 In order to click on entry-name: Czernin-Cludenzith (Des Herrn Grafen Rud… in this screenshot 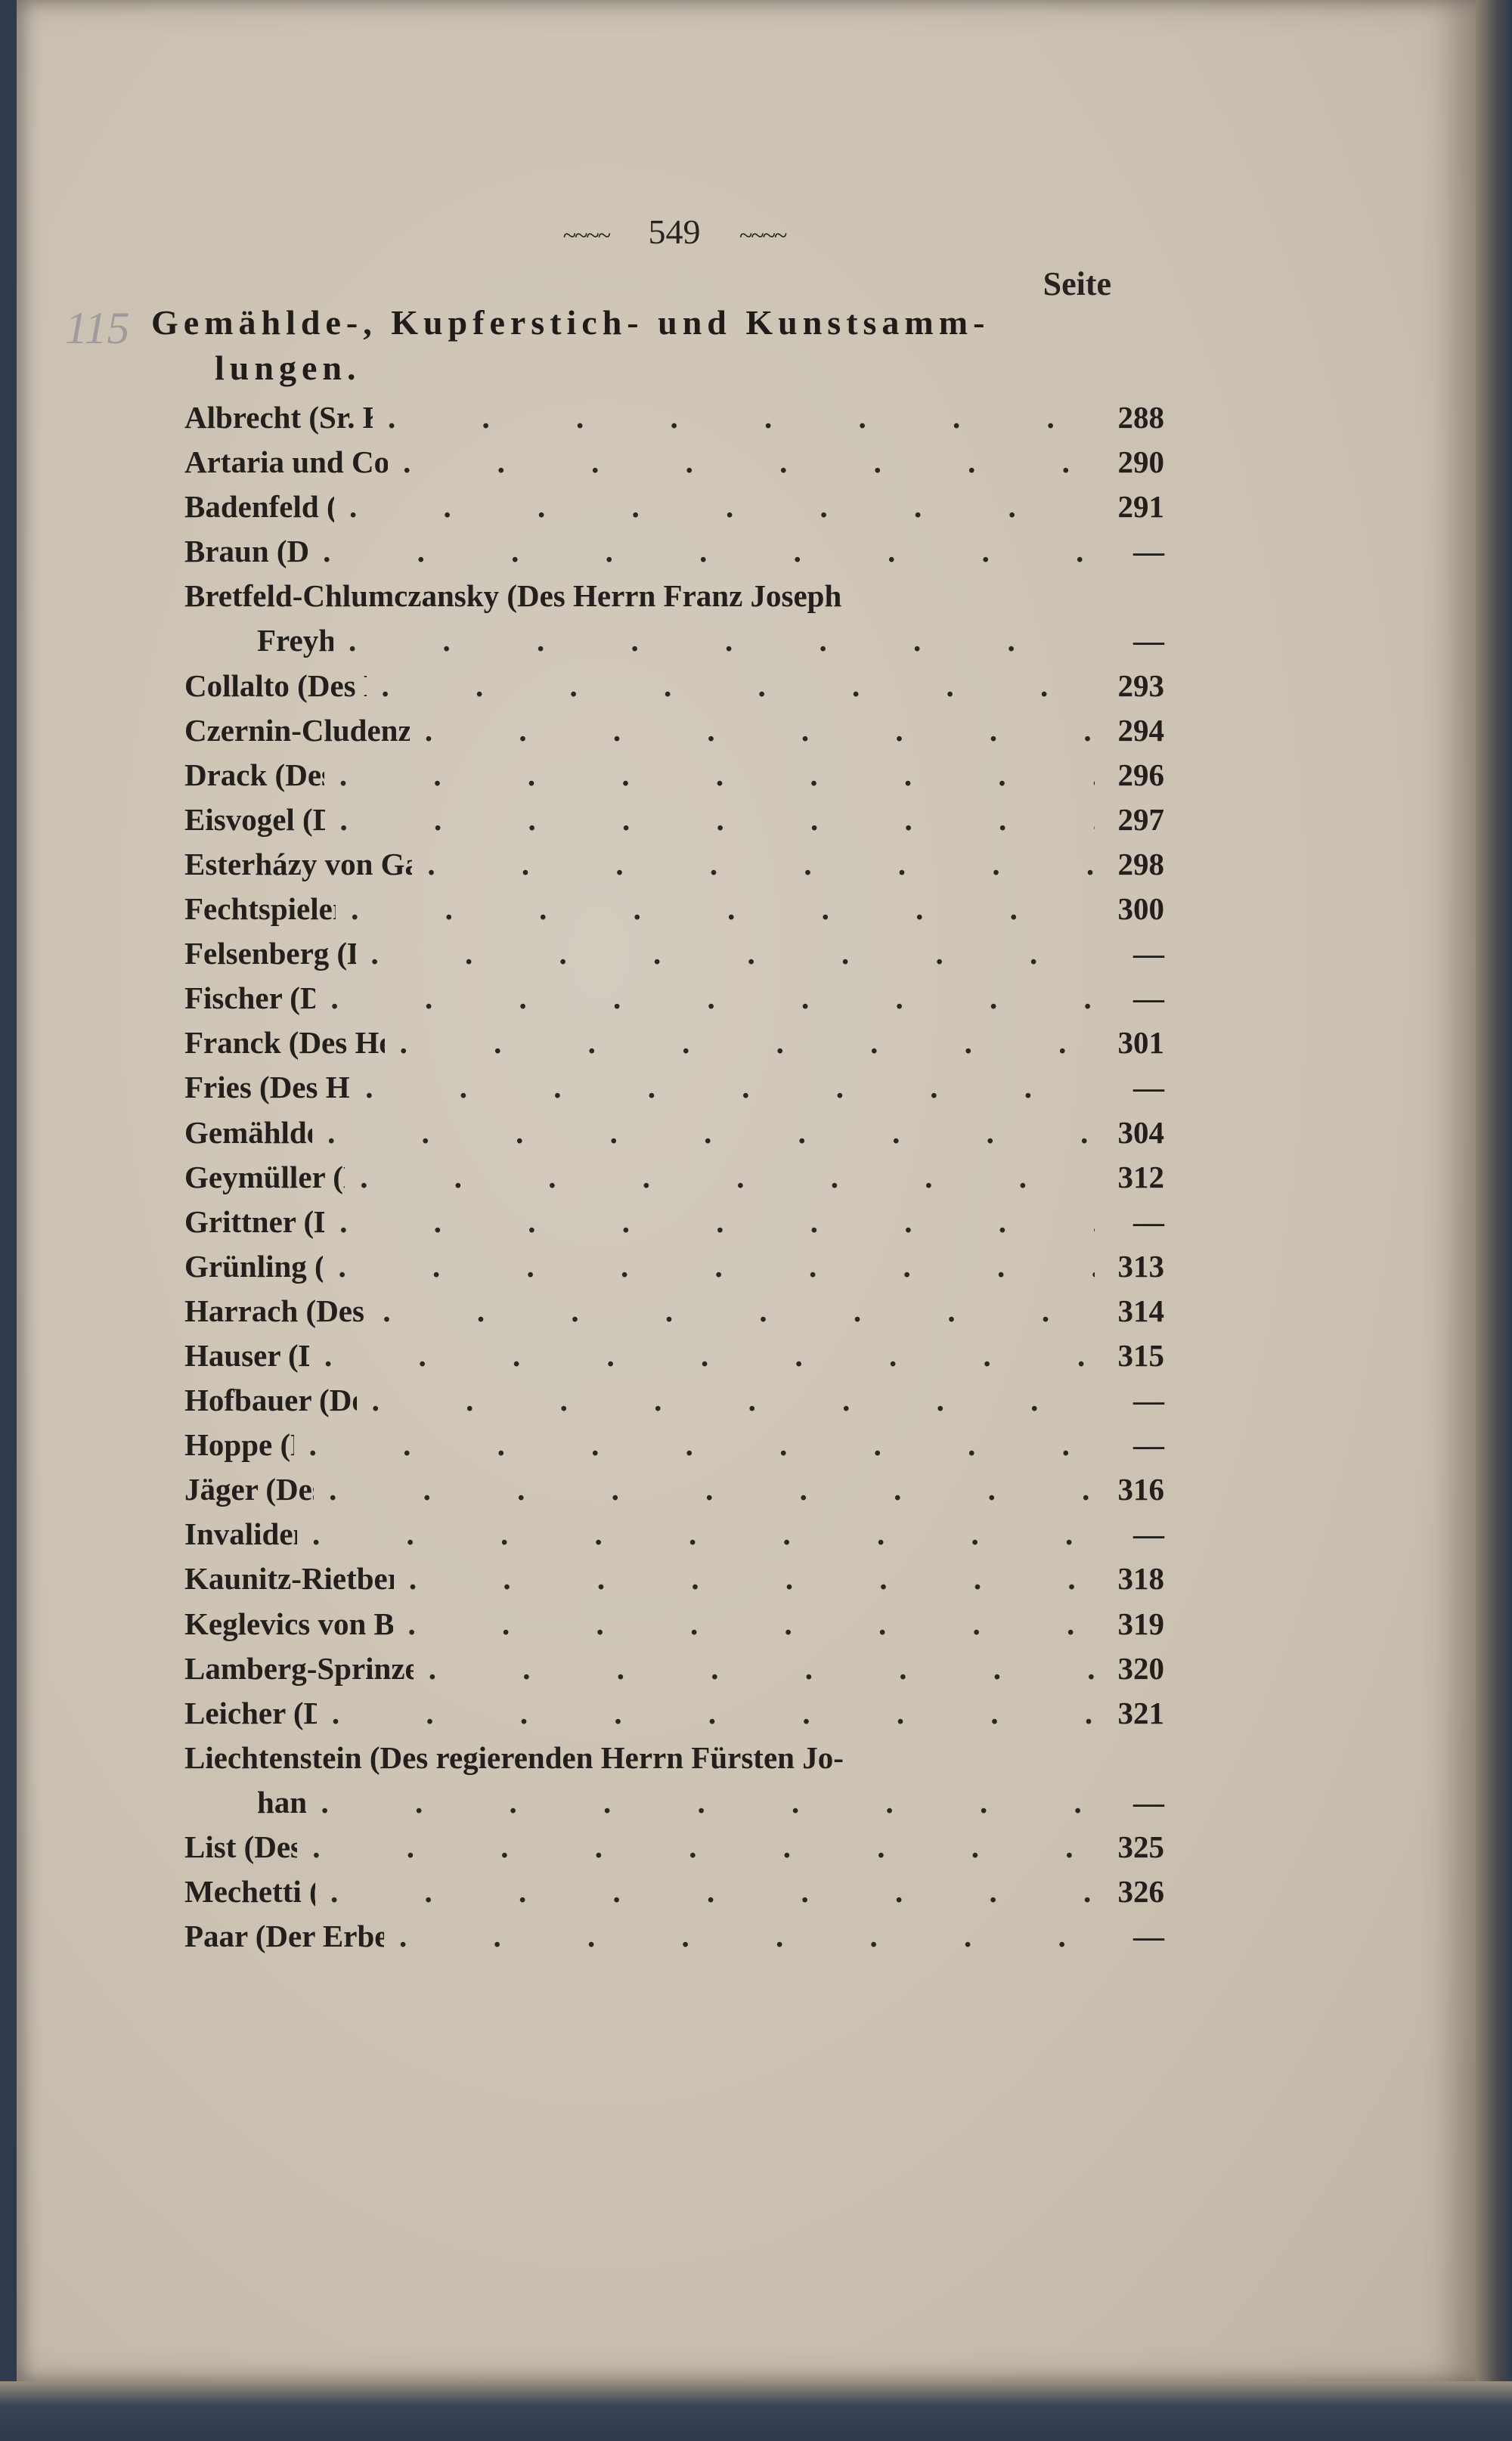, I will do `click(297, 730)`.